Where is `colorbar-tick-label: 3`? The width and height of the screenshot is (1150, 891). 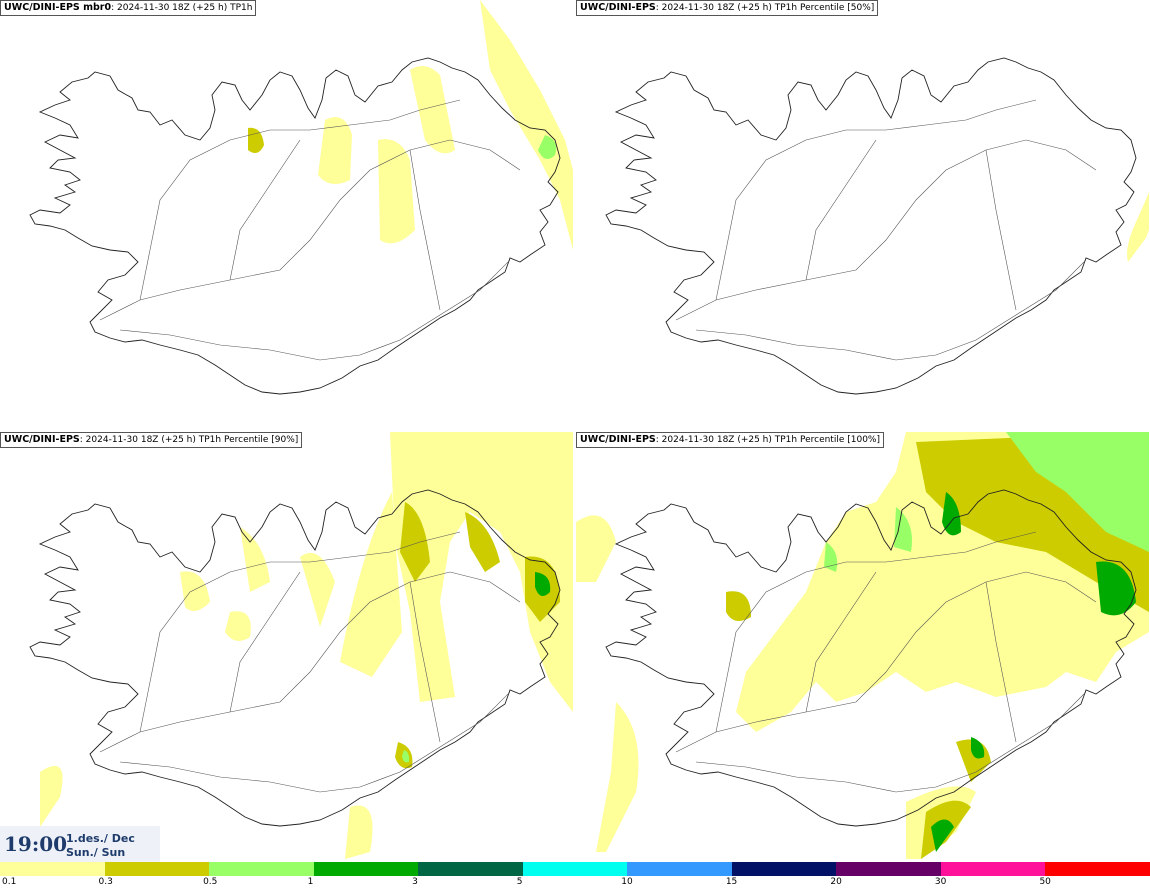 colorbar-tick-label: 3 is located at coordinates (415, 882).